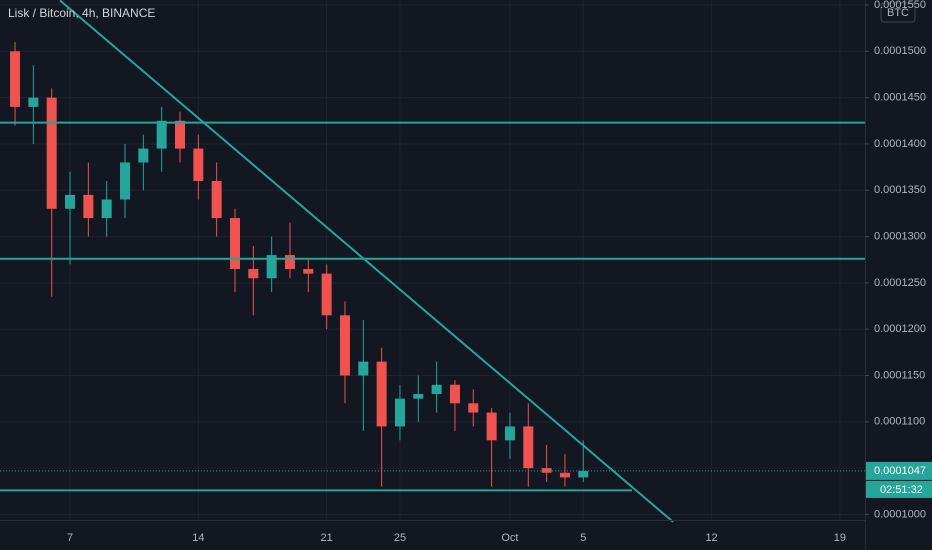 The width and height of the screenshot is (932, 550). I want to click on x-tick-label: Oct, so click(509, 538).